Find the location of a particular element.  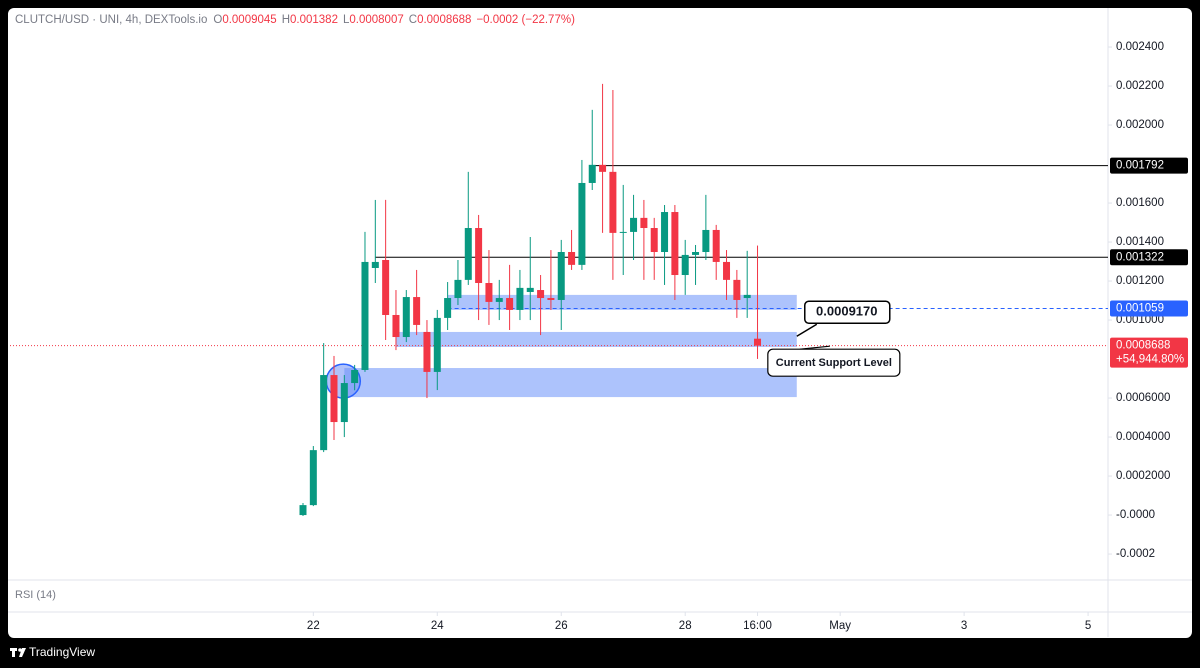

x-tick-label: 3 is located at coordinates (964, 626).